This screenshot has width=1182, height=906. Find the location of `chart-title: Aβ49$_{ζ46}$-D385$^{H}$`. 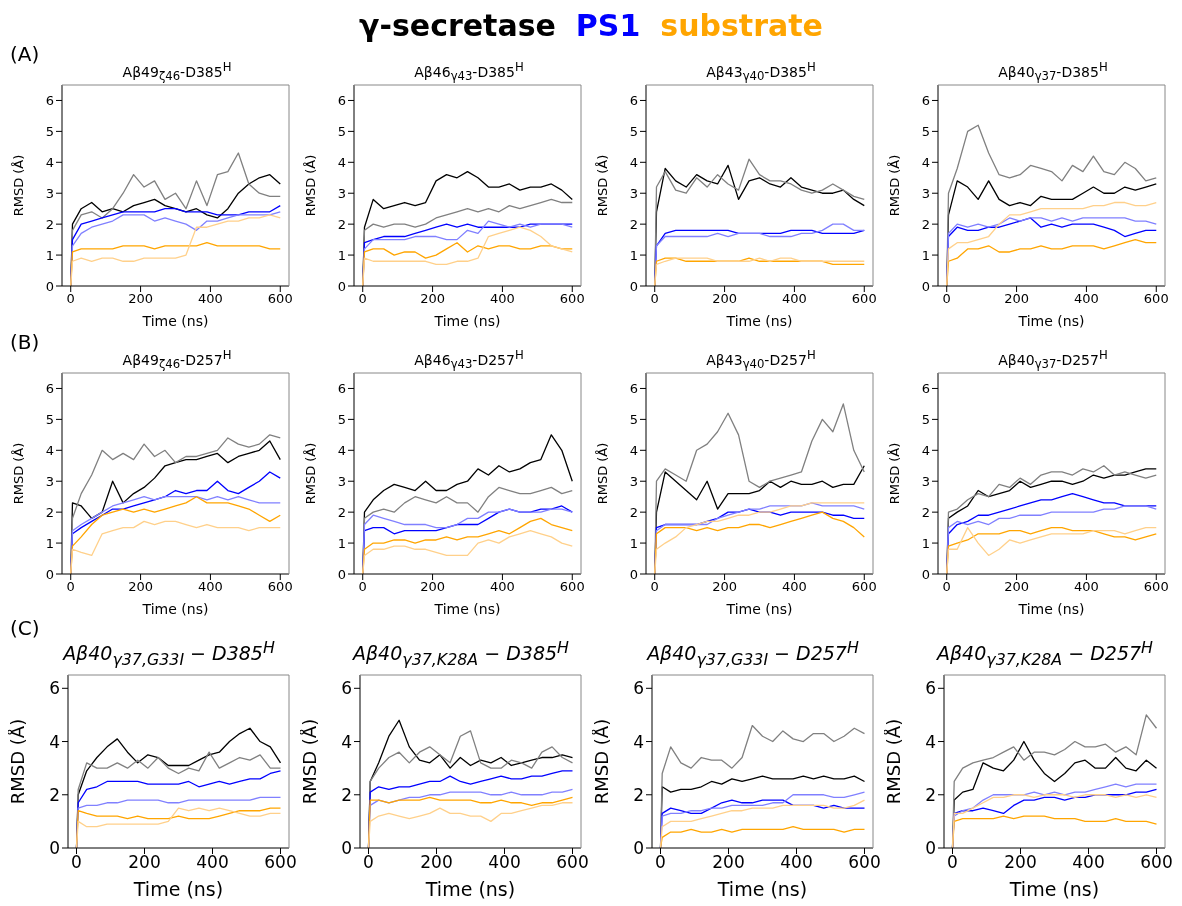

chart-title: Aβ49$_{ζ46}$-D385$^{H}$ is located at coordinates (177, 72).